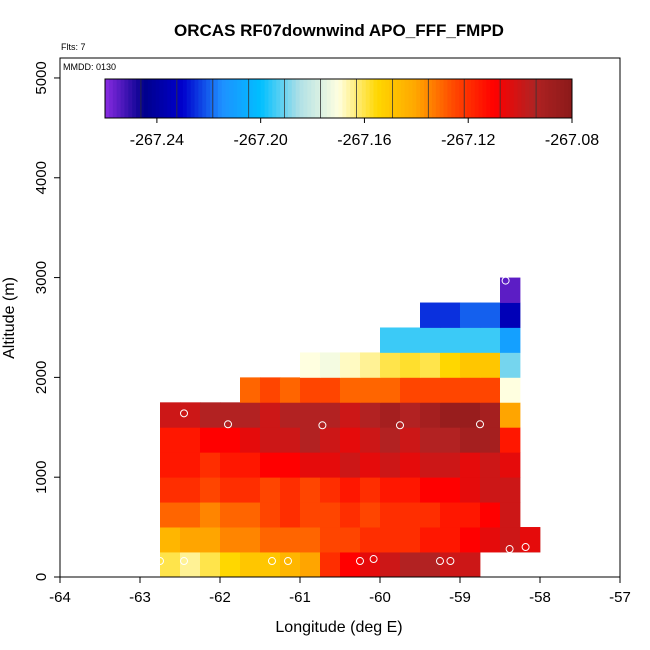 Image resolution: width=650 pixels, height=650 pixels. Describe the element at coordinates (41, 277) in the screenshot. I see `y-tick-label: 3000` at that location.